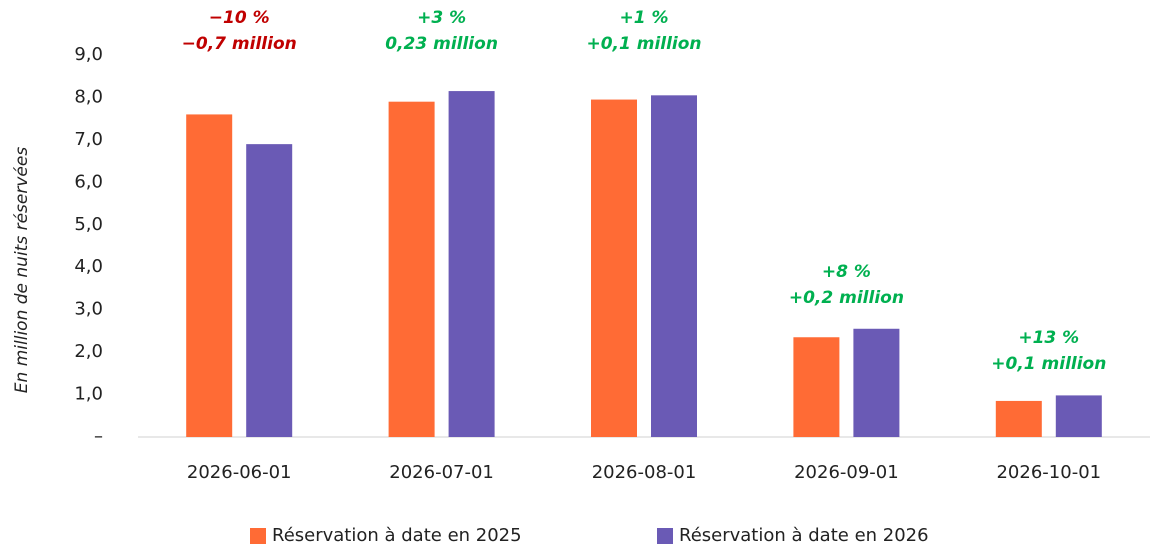 The image size is (1171, 546). Describe the element at coordinates (88, 224) in the screenshot. I see `y-tick-label: 5,0` at that location.